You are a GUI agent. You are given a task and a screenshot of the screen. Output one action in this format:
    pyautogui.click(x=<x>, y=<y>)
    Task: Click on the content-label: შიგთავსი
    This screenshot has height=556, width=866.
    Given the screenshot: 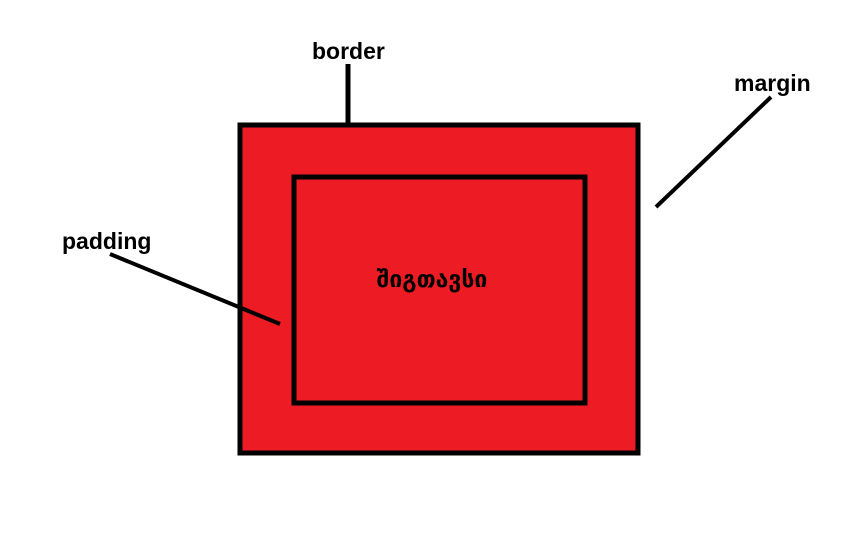 What is the action you would take?
    pyautogui.click(x=432, y=280)
    